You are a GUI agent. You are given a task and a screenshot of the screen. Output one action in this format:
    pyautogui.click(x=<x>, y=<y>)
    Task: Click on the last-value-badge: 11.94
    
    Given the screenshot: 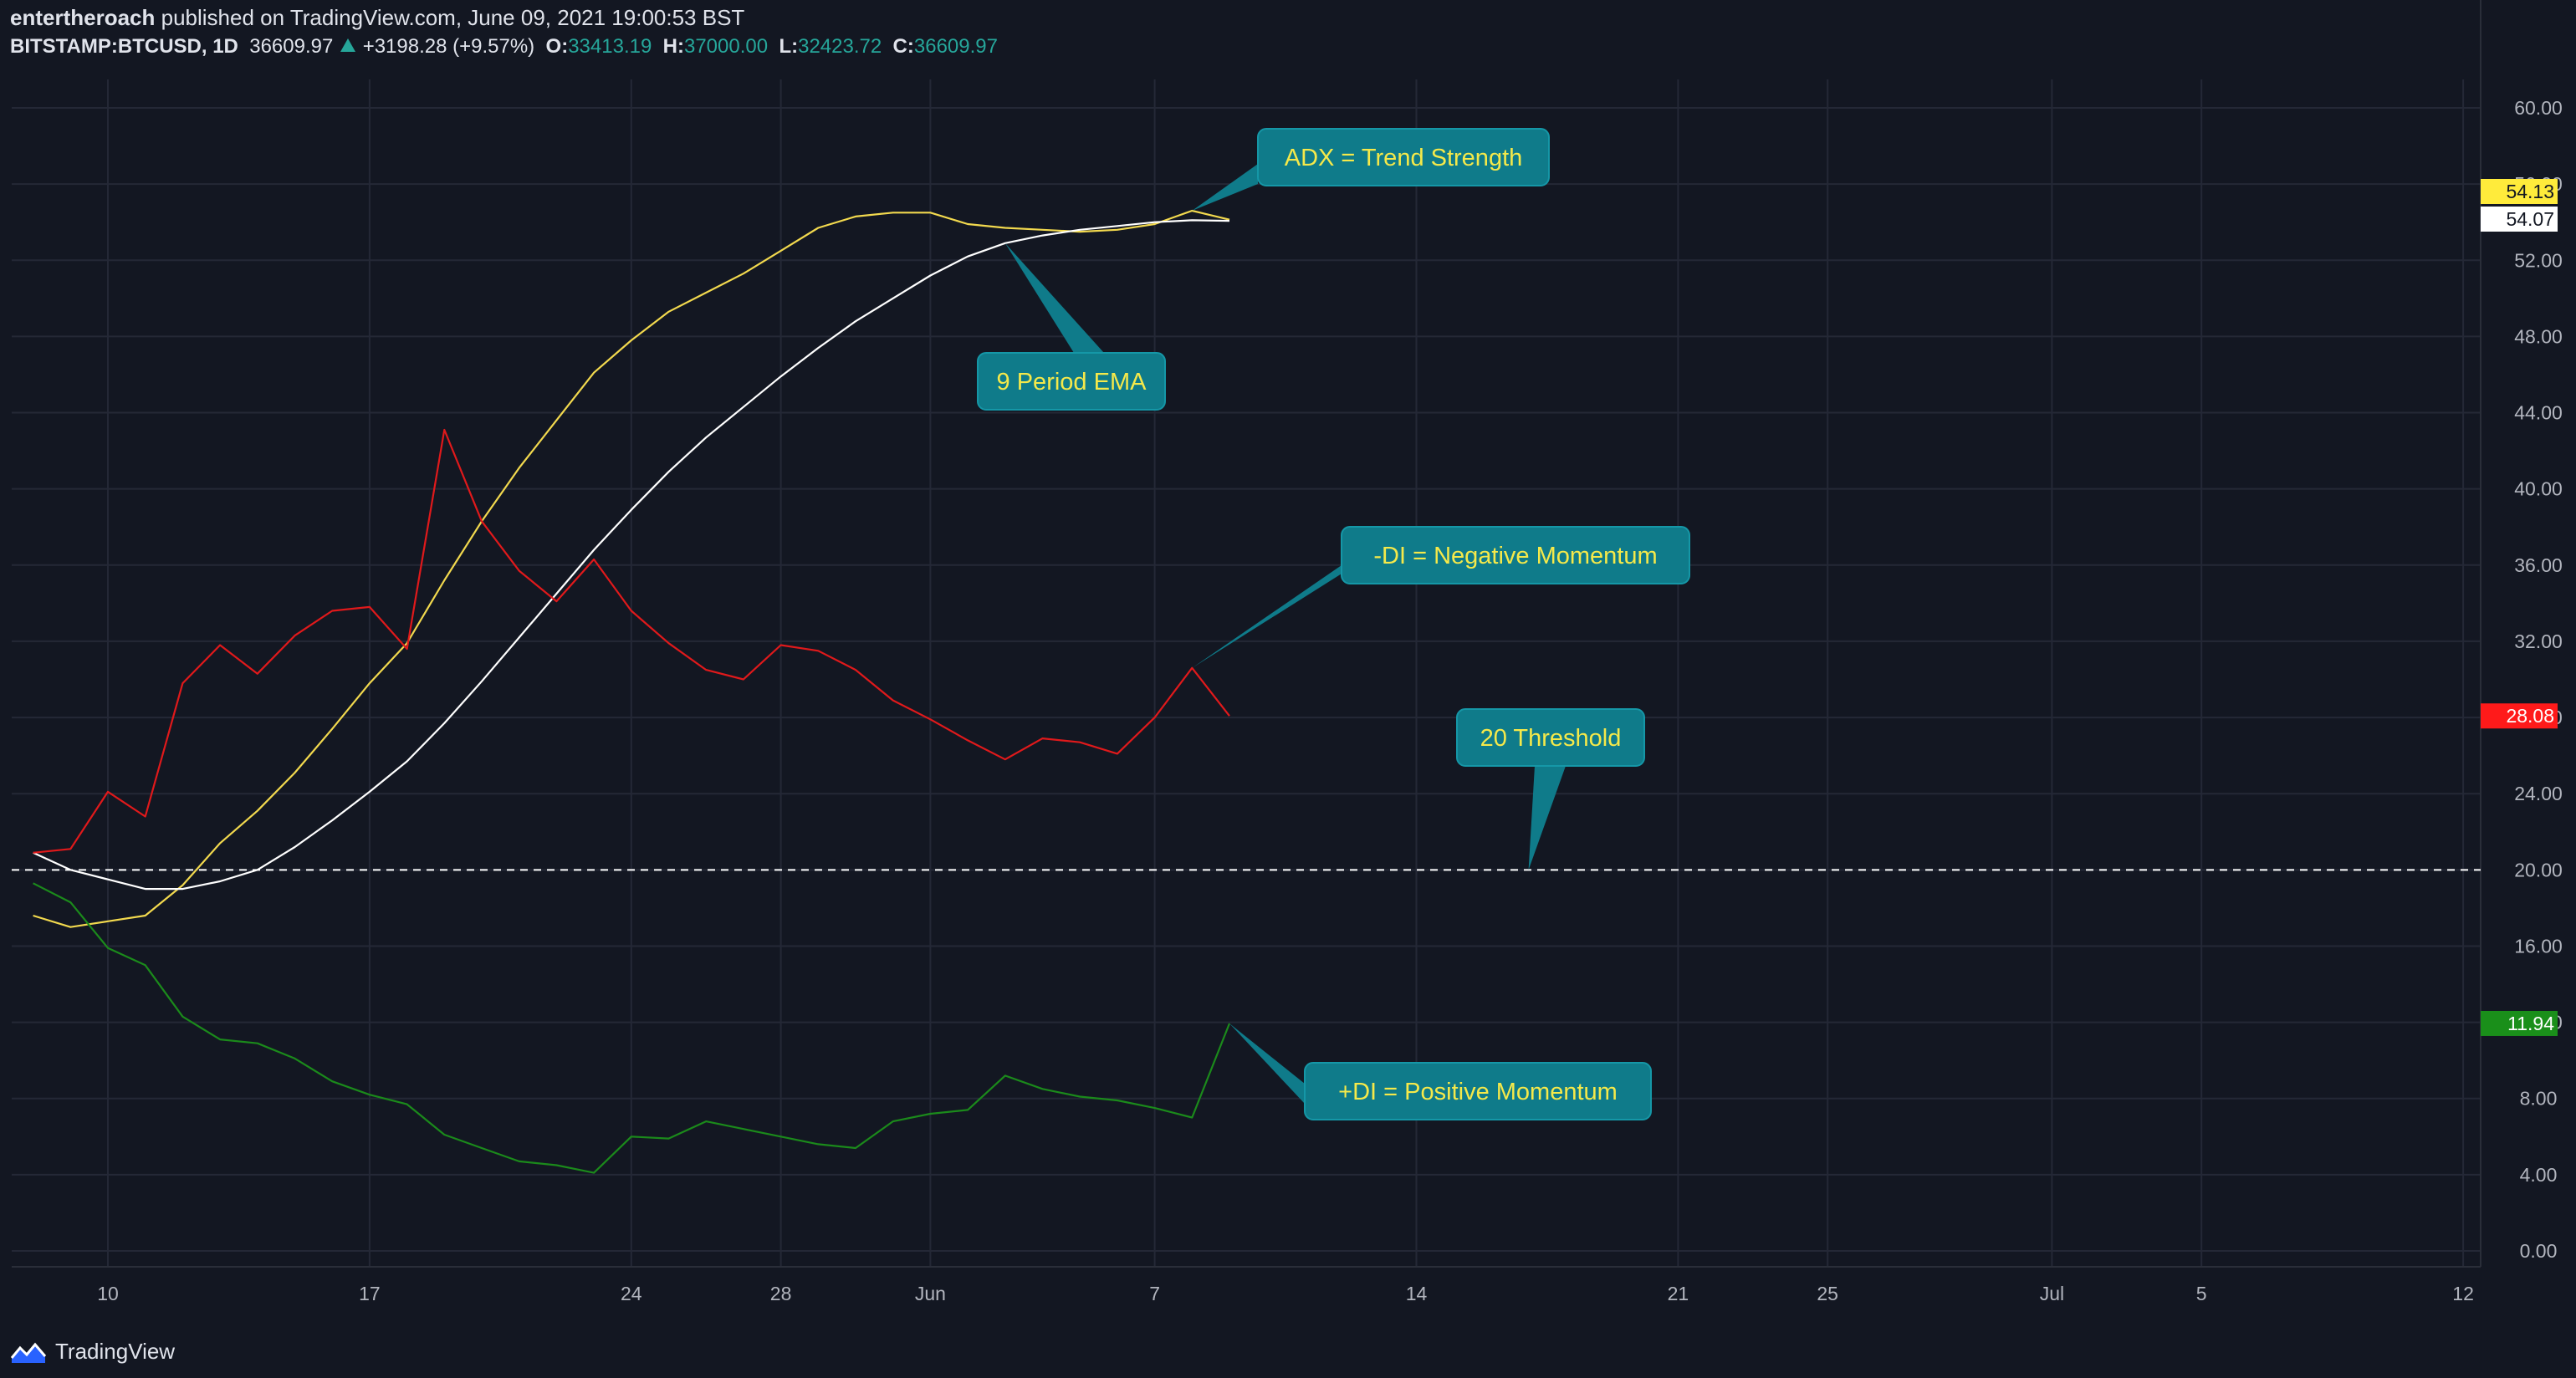 What is the action you would take?
    pyautogui.click(x=2519, y=1023)
    